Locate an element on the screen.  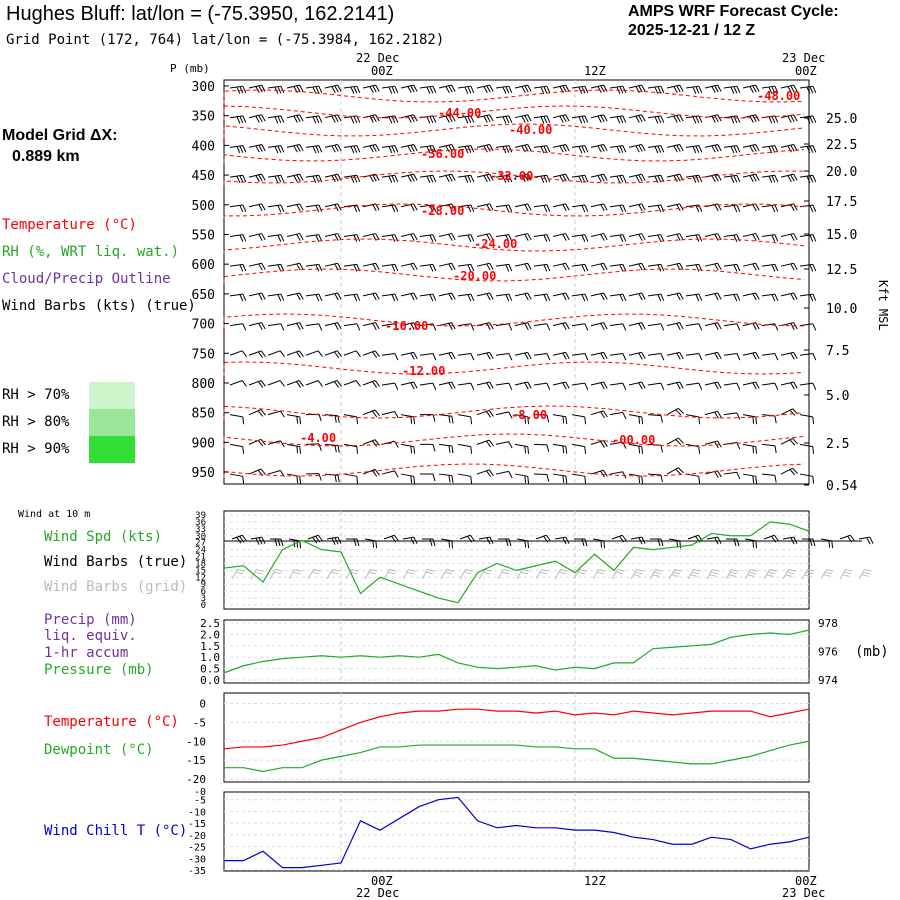
windchill-line is located at coordinates (517, 832).